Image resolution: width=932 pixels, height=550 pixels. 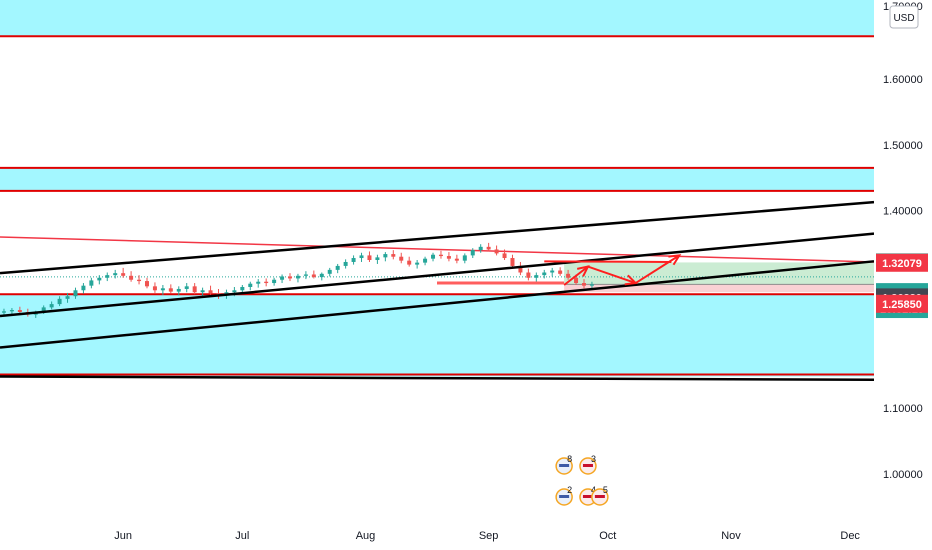 I want to click on trend-line, so click(x=437, y=249).